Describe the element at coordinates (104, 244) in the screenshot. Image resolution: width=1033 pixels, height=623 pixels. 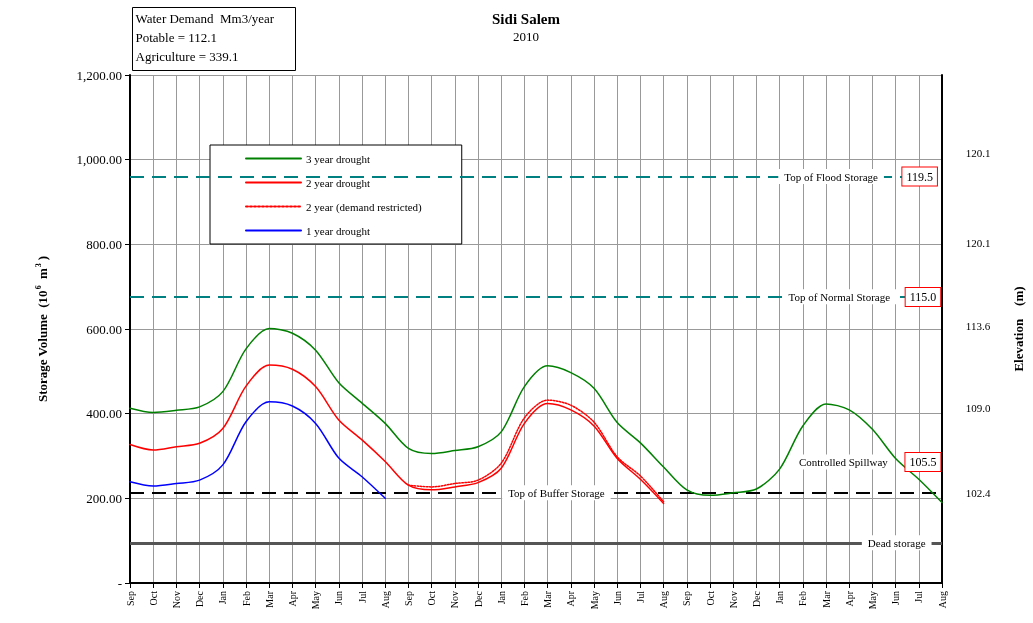
I see `y-tick-label: 800.00` at that location.